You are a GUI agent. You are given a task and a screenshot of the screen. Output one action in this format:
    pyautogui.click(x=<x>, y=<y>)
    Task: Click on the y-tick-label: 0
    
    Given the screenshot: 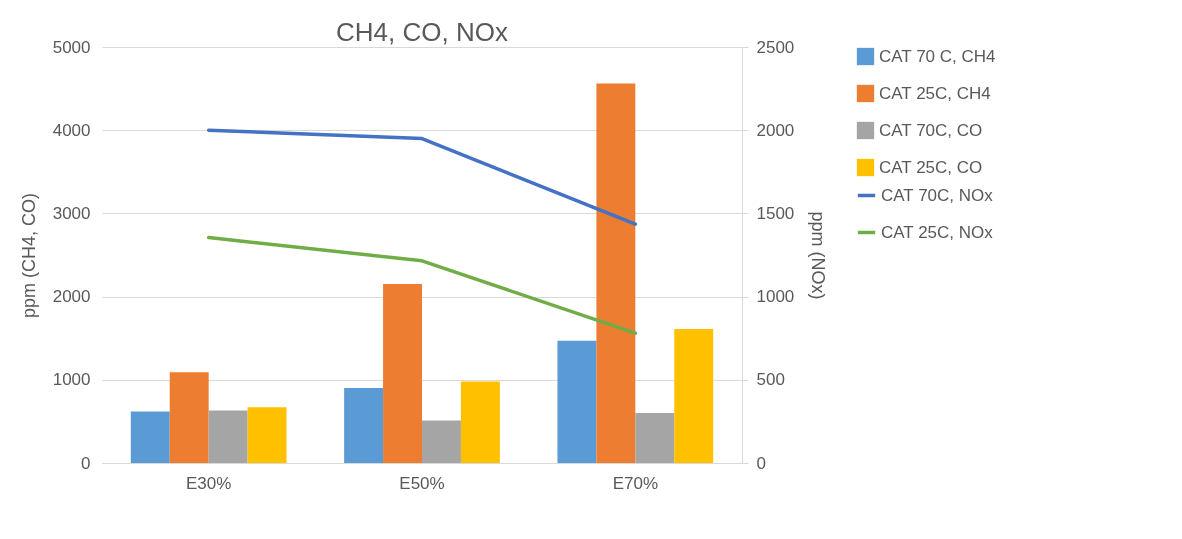 What is the action you would take?
    pyautogui.click(x=86, y=463)
    